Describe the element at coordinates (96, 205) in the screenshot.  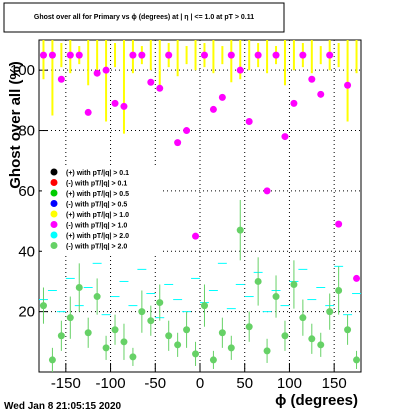
I see `legend-label: (-) with pT/|q| > 0.5` at that location.